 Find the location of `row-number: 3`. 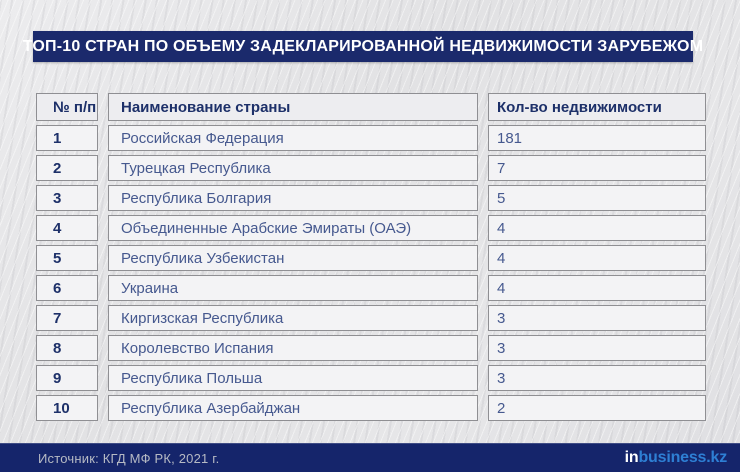

row-number: 3 is located at coordinates (67, 198).